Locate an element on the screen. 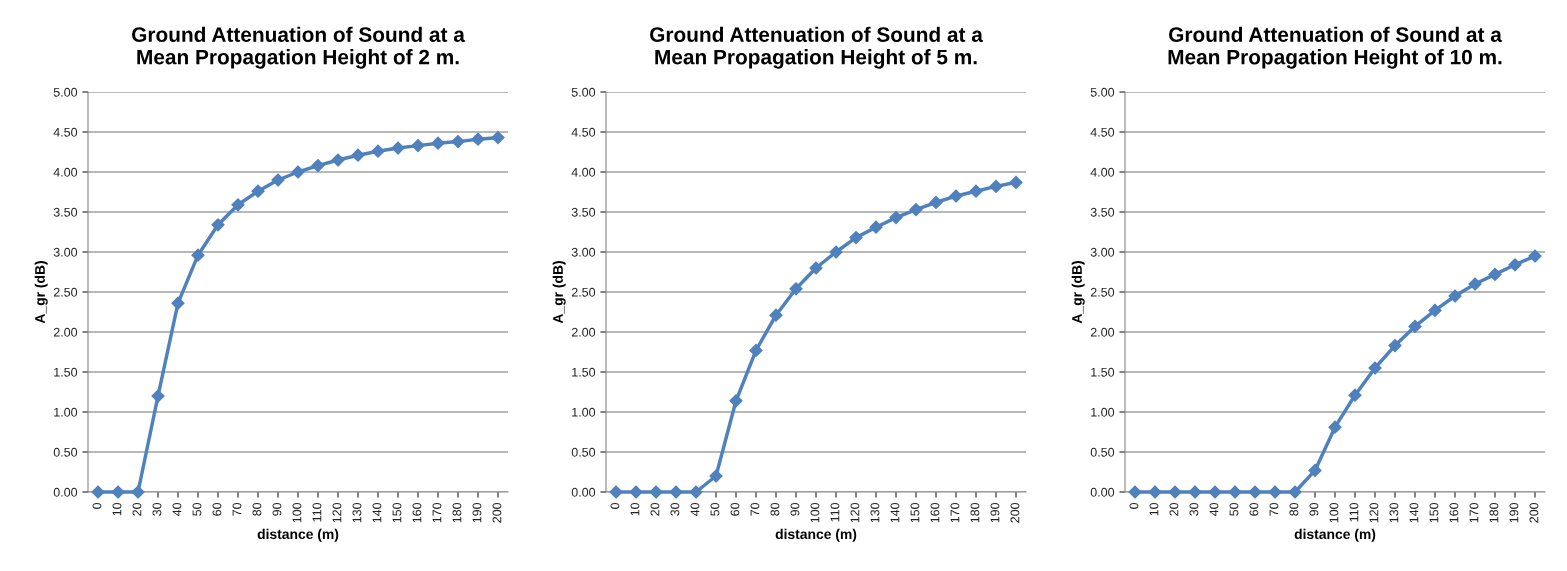 This screenshot has width=1567, height=571. x-axis-title: distance (m) is located at coordinates (1335, 535).